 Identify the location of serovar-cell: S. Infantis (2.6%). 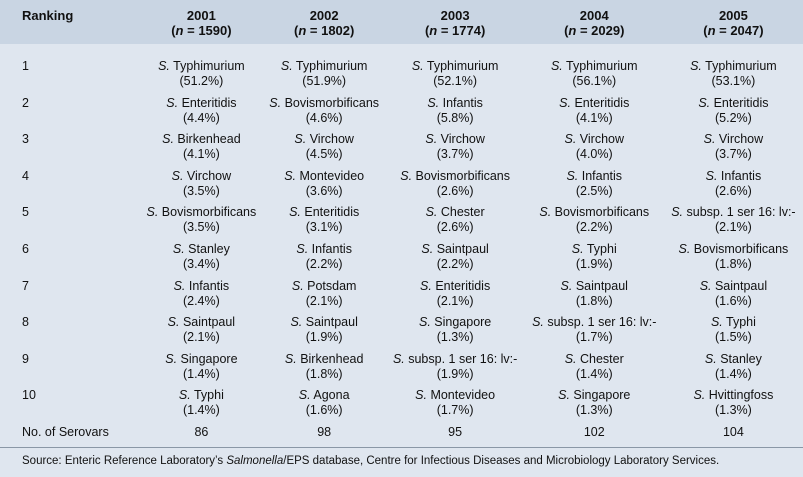
(733, 187).